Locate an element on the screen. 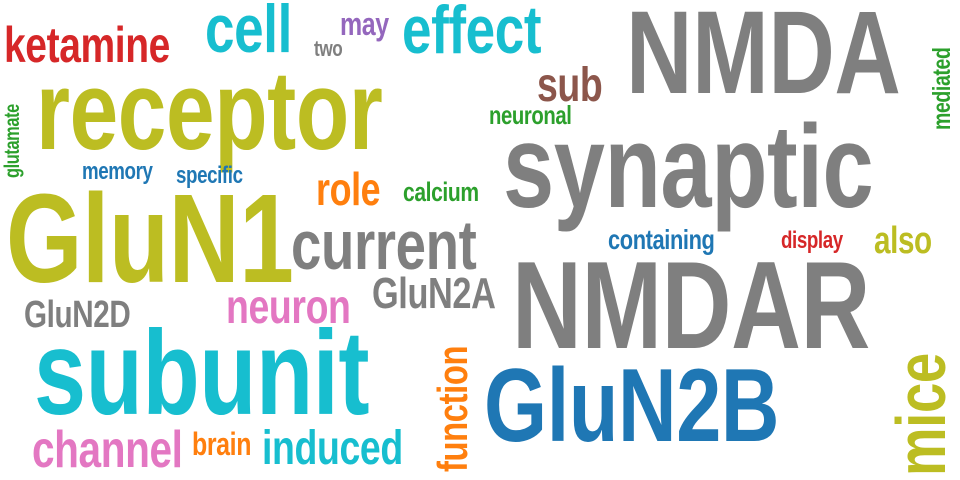  word-may: may is located at coordinates (364, 24).